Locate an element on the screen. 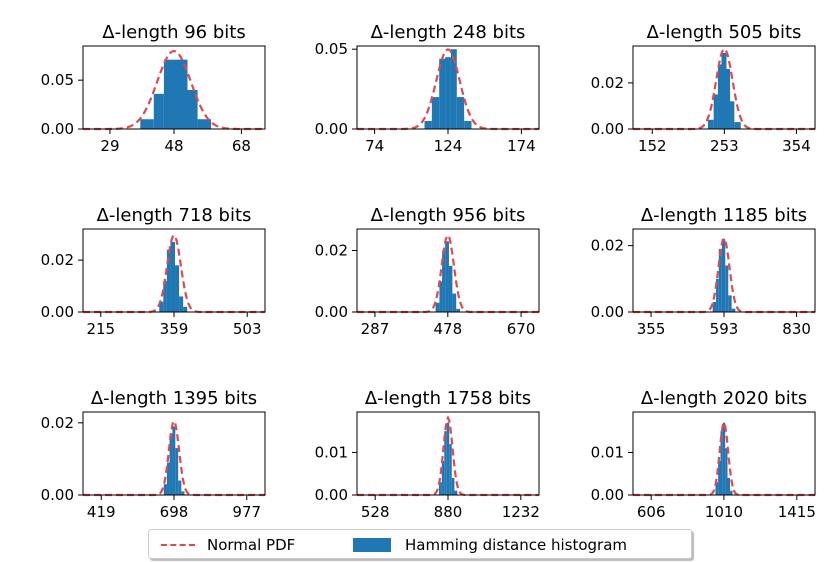  x-tick-label: 354 is located at coordinates (796, 146).